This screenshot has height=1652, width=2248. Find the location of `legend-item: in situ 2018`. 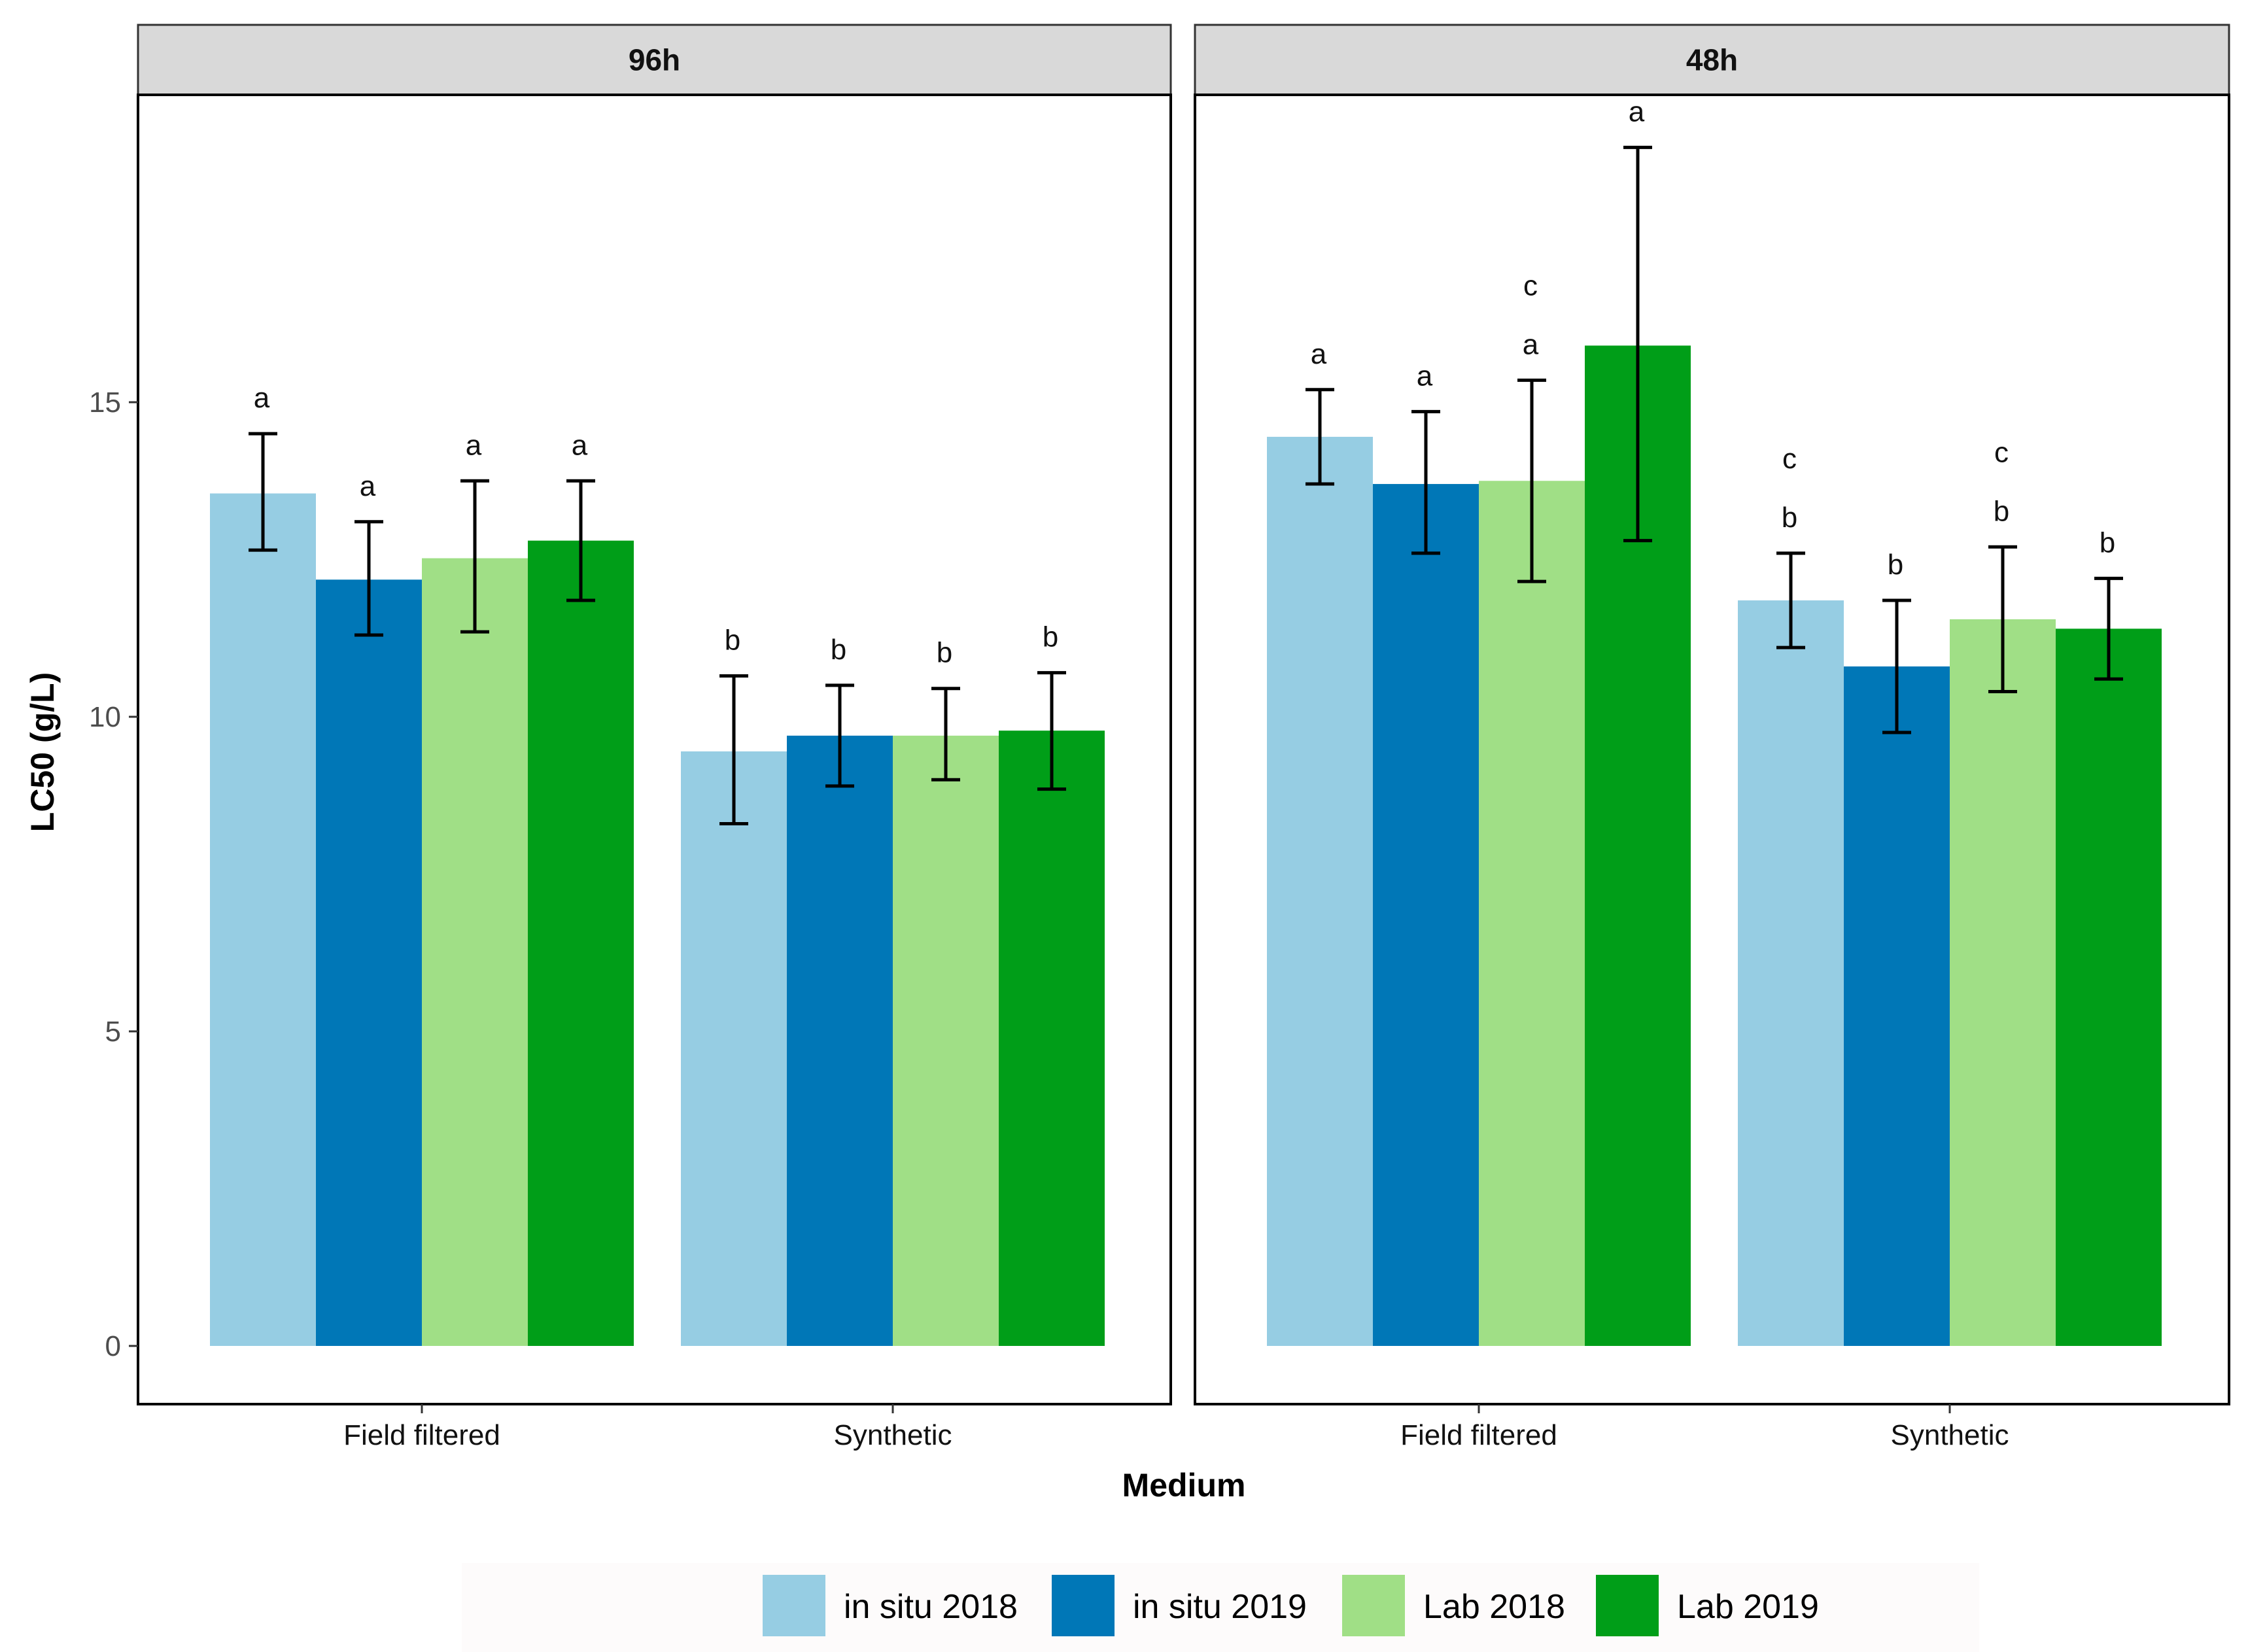

legend-item: in situ 2018 is located at coordinates (890, 1605).